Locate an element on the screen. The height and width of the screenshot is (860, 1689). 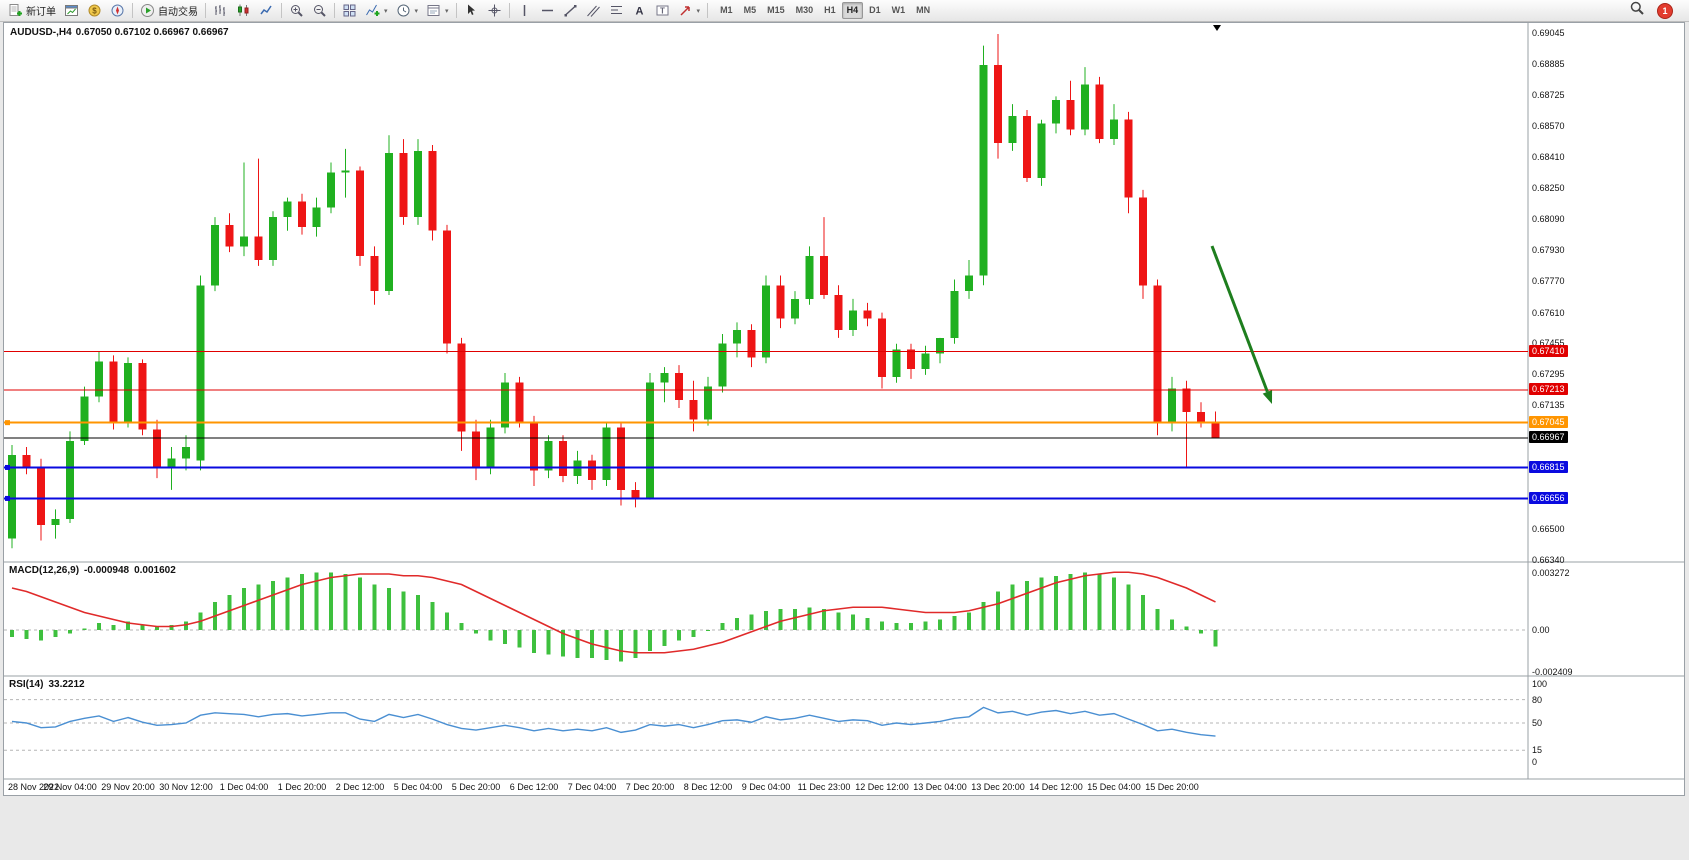
autotrading-icon is located at coordinates (147, 10).